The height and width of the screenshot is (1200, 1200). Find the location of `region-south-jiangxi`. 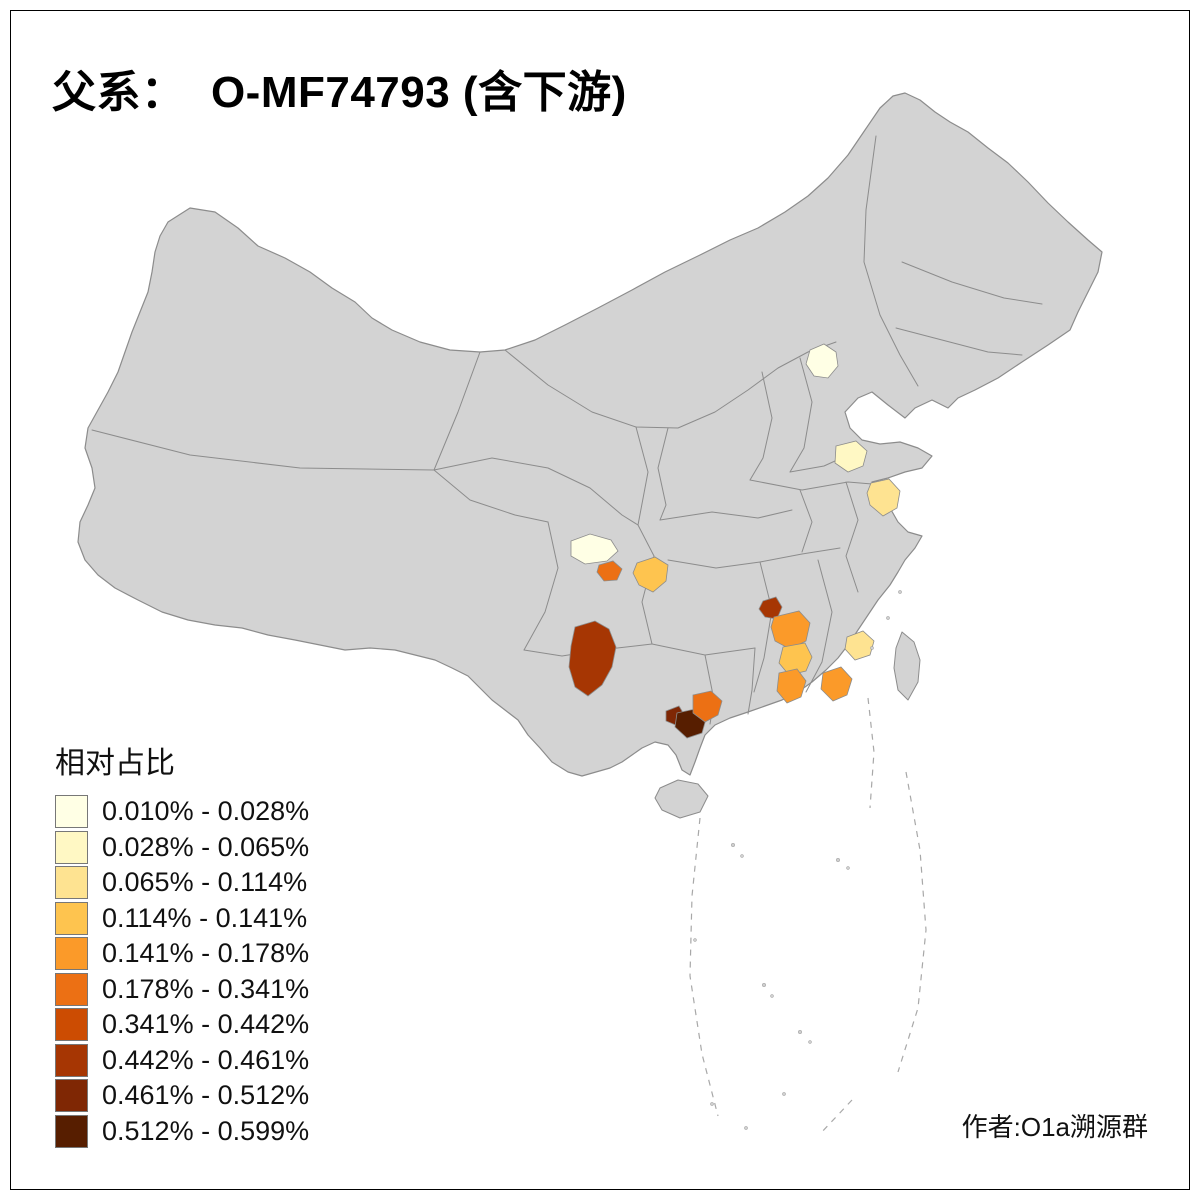

region-south-jiangxi is located at coordinates (791, 686).